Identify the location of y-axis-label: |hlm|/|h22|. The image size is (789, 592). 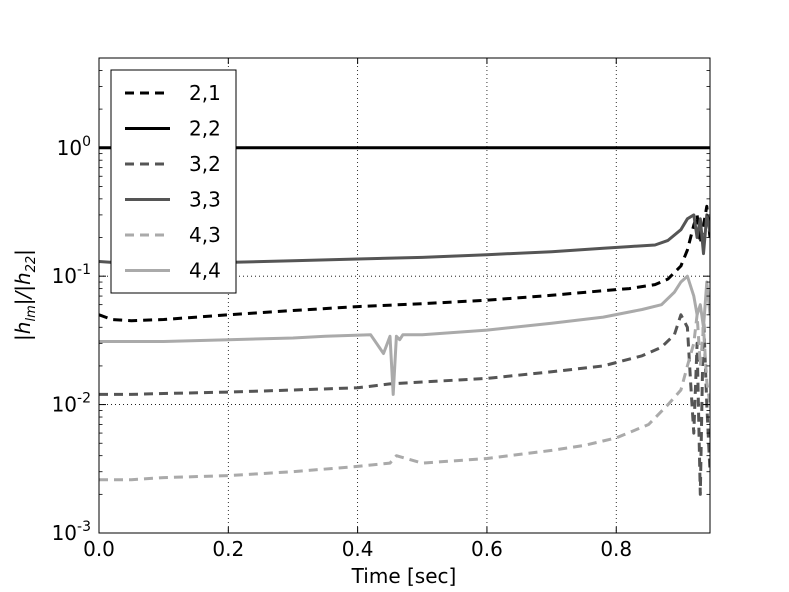
(25, 295).